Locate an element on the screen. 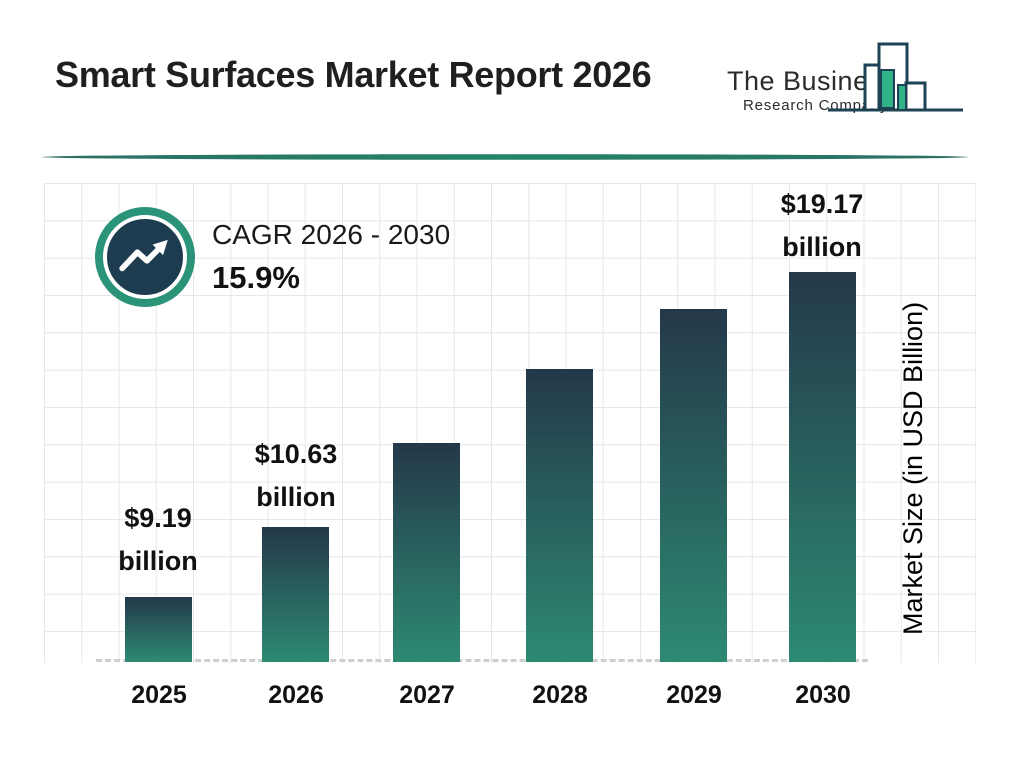 The height and width of the screenshot is (768, 1024). cagr-value: 15.9% is located at coordinates (256, 277).